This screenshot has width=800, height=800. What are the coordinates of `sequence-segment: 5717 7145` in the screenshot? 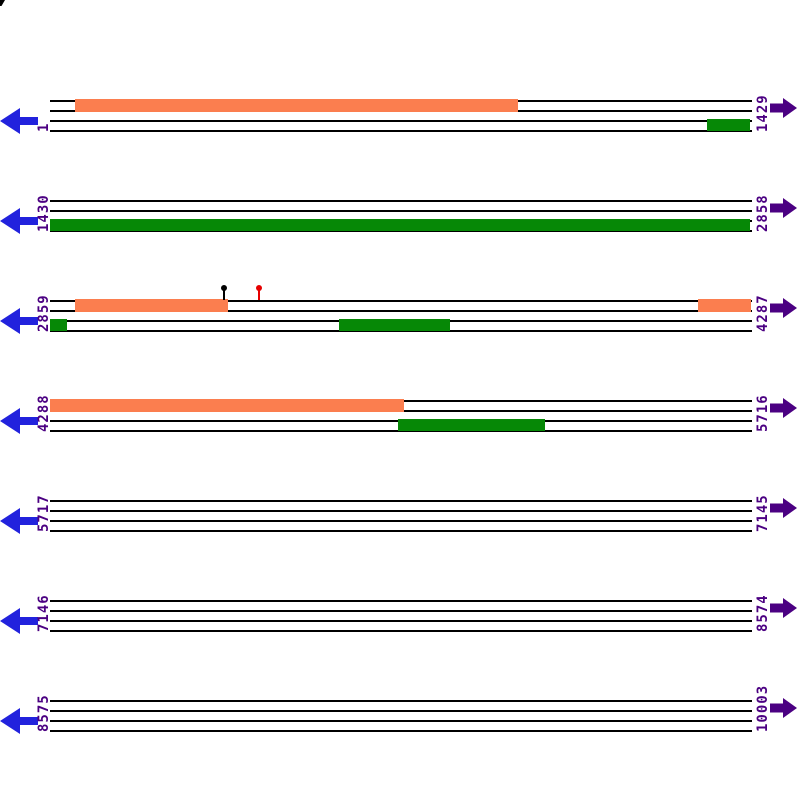 It's located at (400, 512).